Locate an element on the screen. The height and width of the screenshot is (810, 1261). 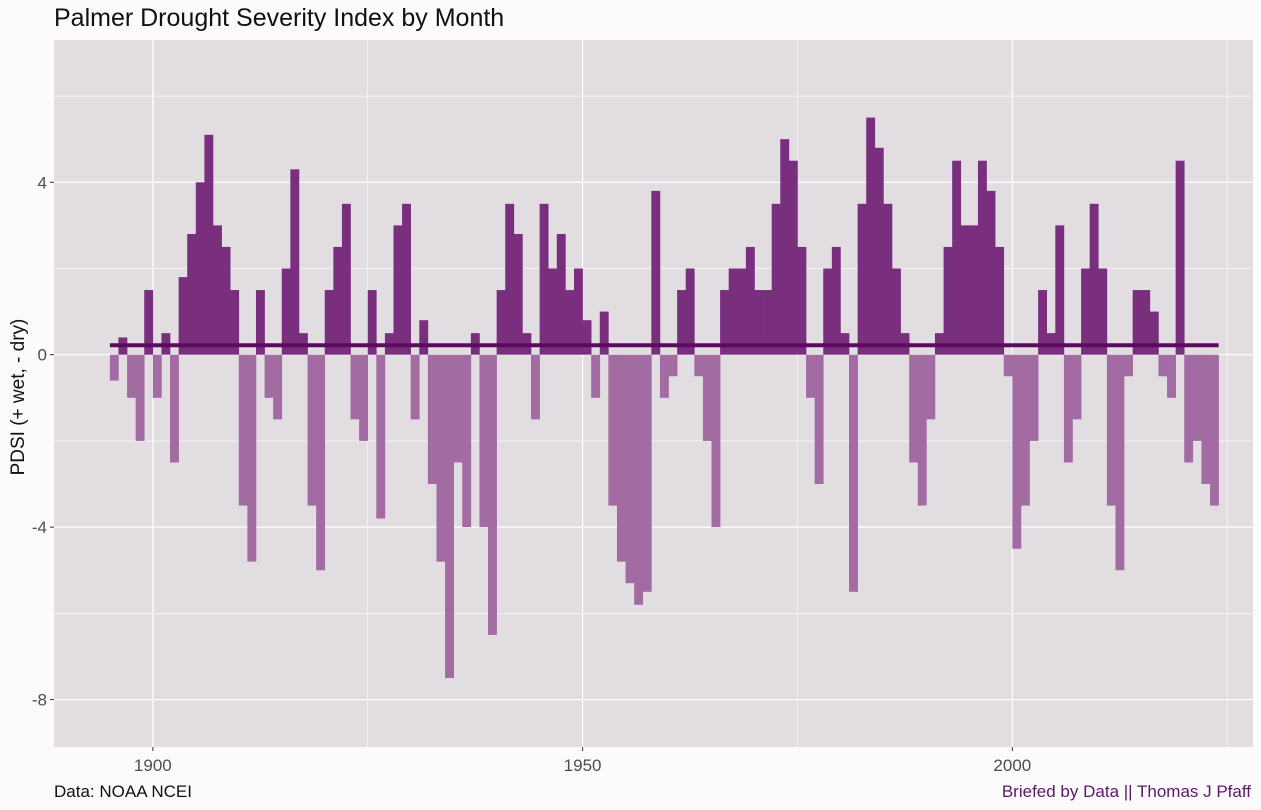
x-tick-label: 1900 is located at coordinates (153, 765).